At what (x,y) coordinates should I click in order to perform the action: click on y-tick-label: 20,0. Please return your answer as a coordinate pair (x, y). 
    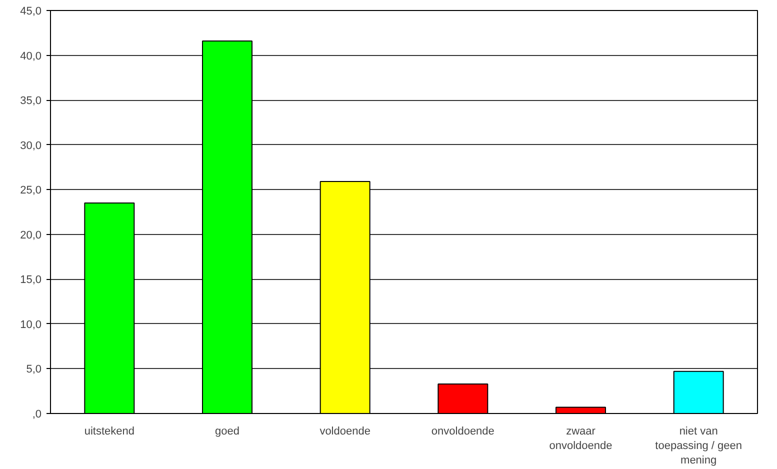
    Looking at the image, I should click on (31, 235).